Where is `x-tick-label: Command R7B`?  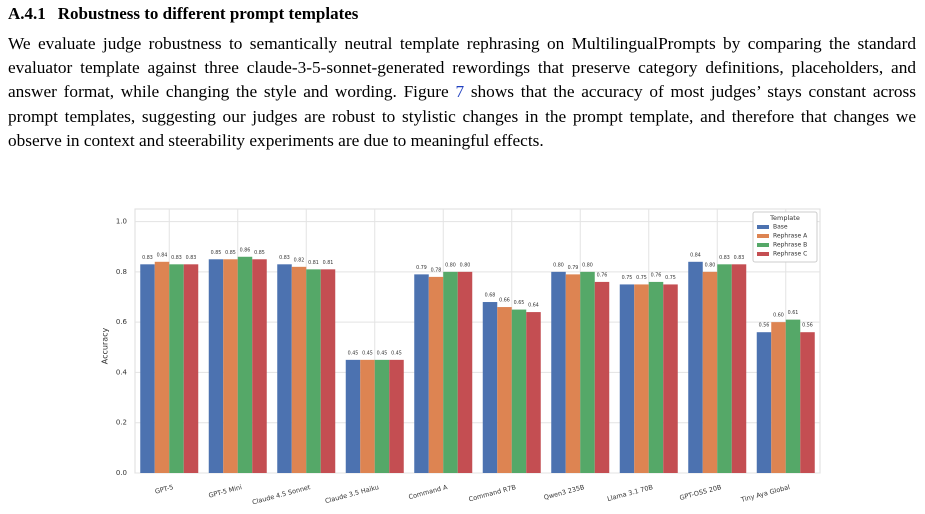
x-tick-label: Command R7B is located at coordinates (492, 493).